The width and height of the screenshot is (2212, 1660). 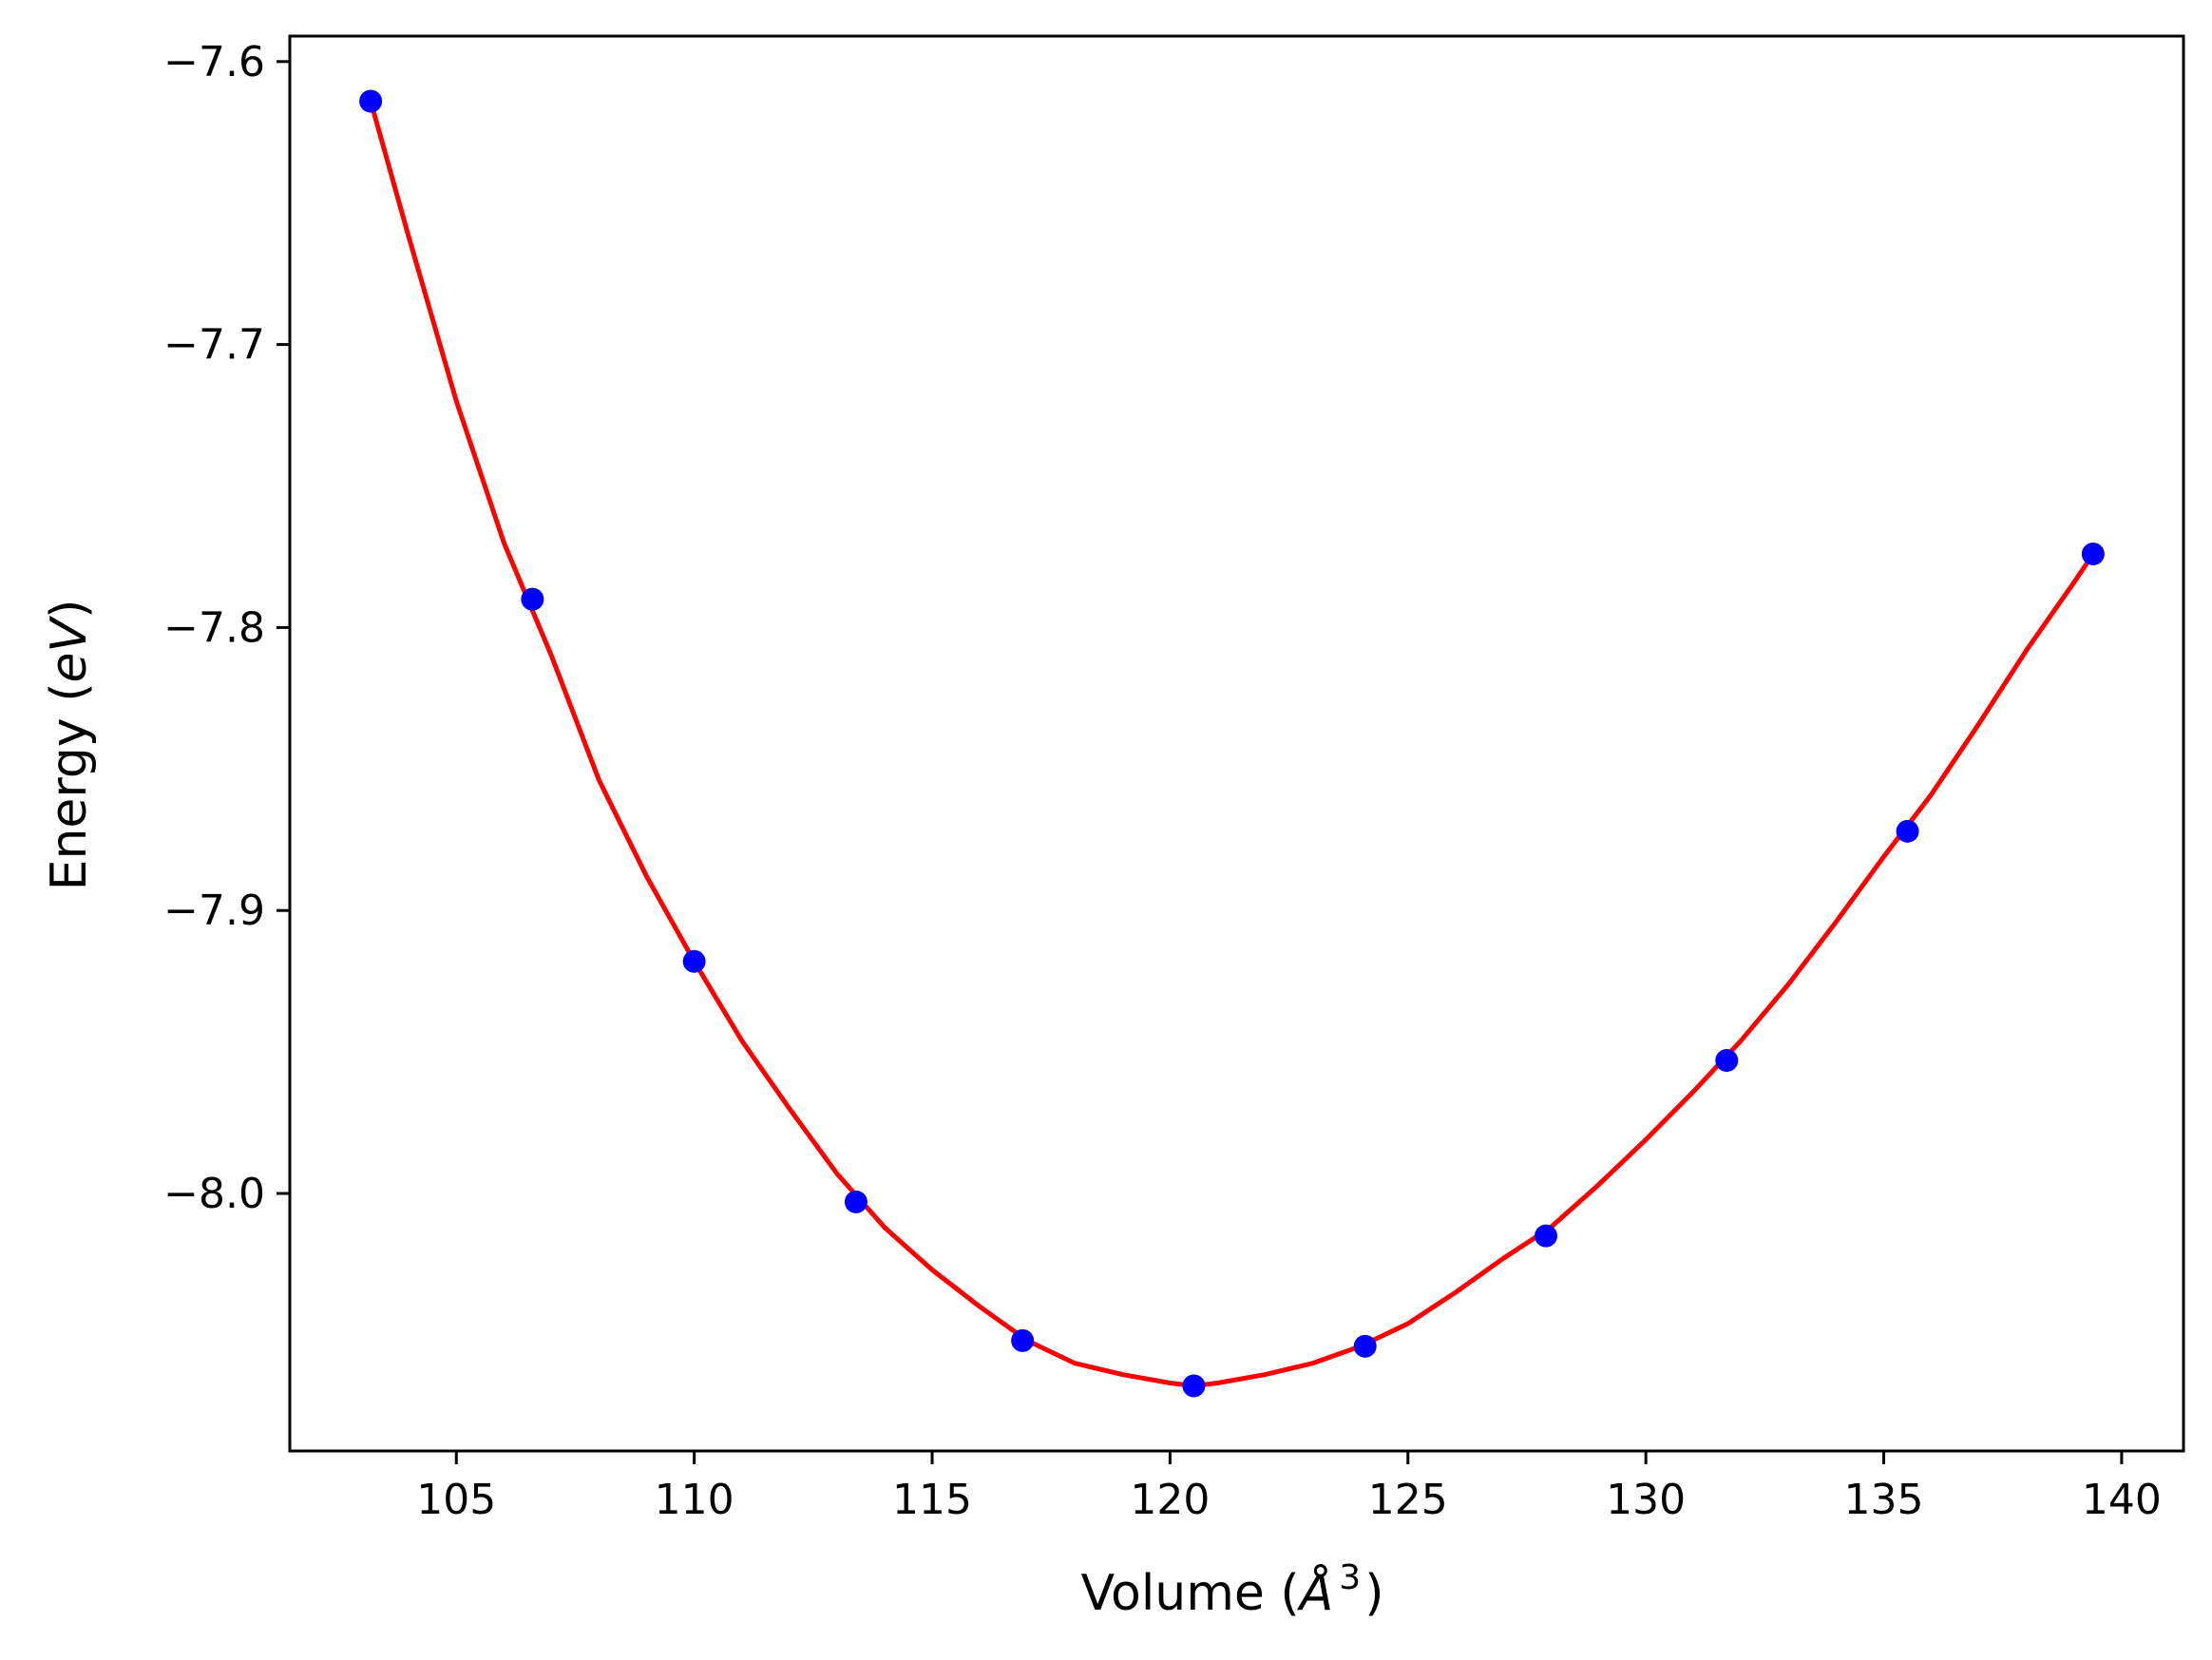 What do you see at coordinates (694, 1500) in the screenshot?
I see `x-tick-label: 110` at bounding box center [694, 1500].